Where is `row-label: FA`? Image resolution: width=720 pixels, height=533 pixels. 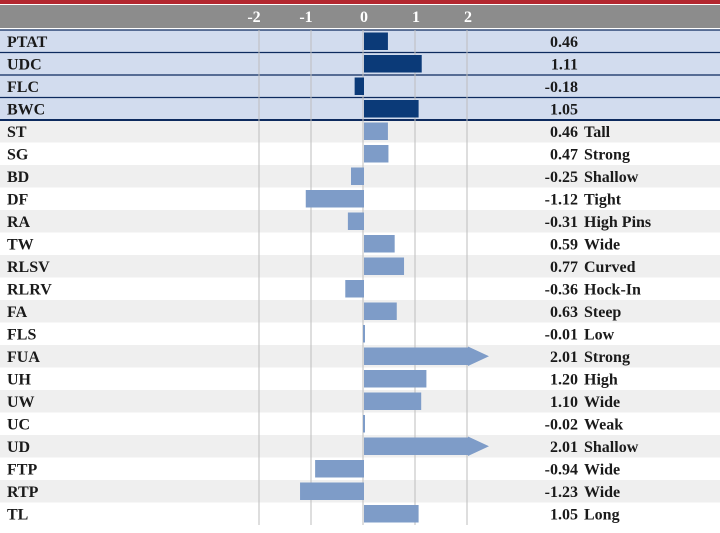 row-label: FA is located at coordinates (17, 312).